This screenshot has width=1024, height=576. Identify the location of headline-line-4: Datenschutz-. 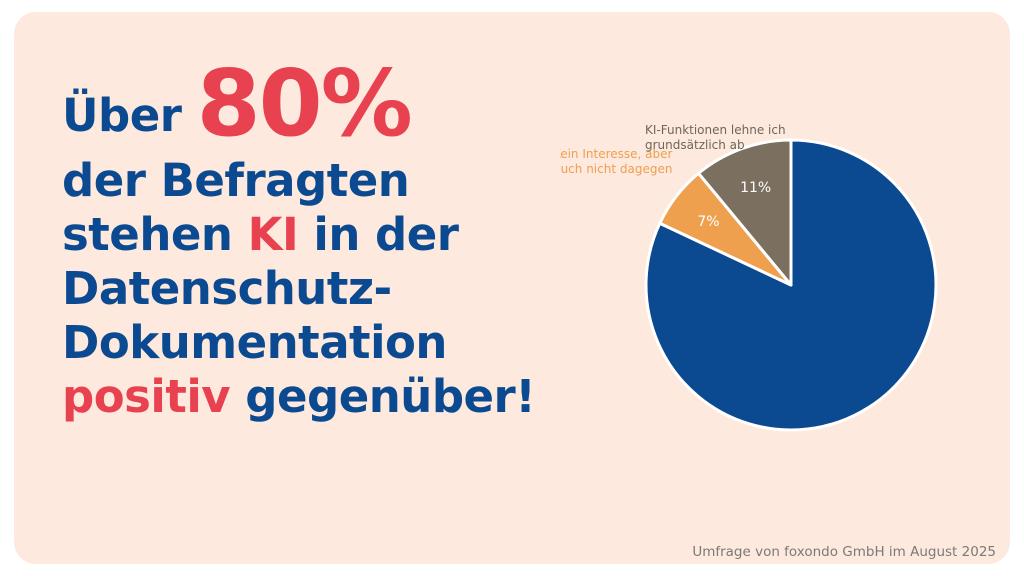
(227, 288).